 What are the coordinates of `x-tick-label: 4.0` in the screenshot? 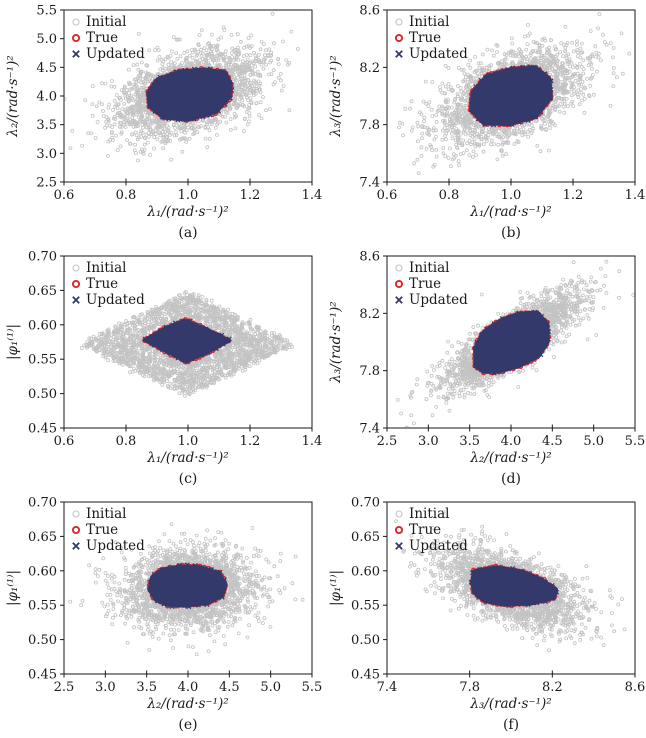 It's located at (511, 441).